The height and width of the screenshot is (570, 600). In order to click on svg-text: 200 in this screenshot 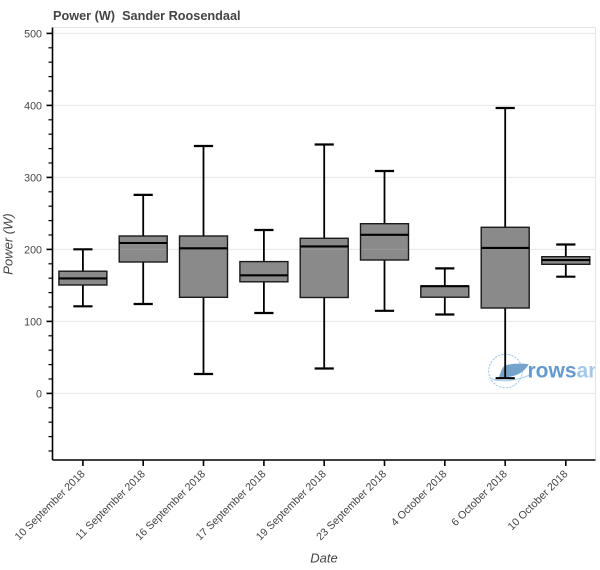, I will do `click(33, 250)`.